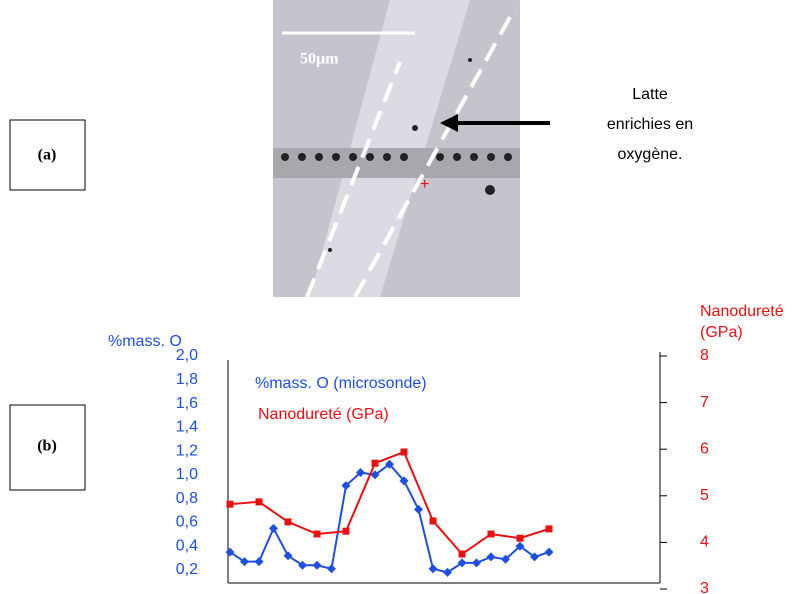 Image resolution: width=806 pixels, height=594 pixels. I want to click on y2-tick-label: 5, so click(704, 495).